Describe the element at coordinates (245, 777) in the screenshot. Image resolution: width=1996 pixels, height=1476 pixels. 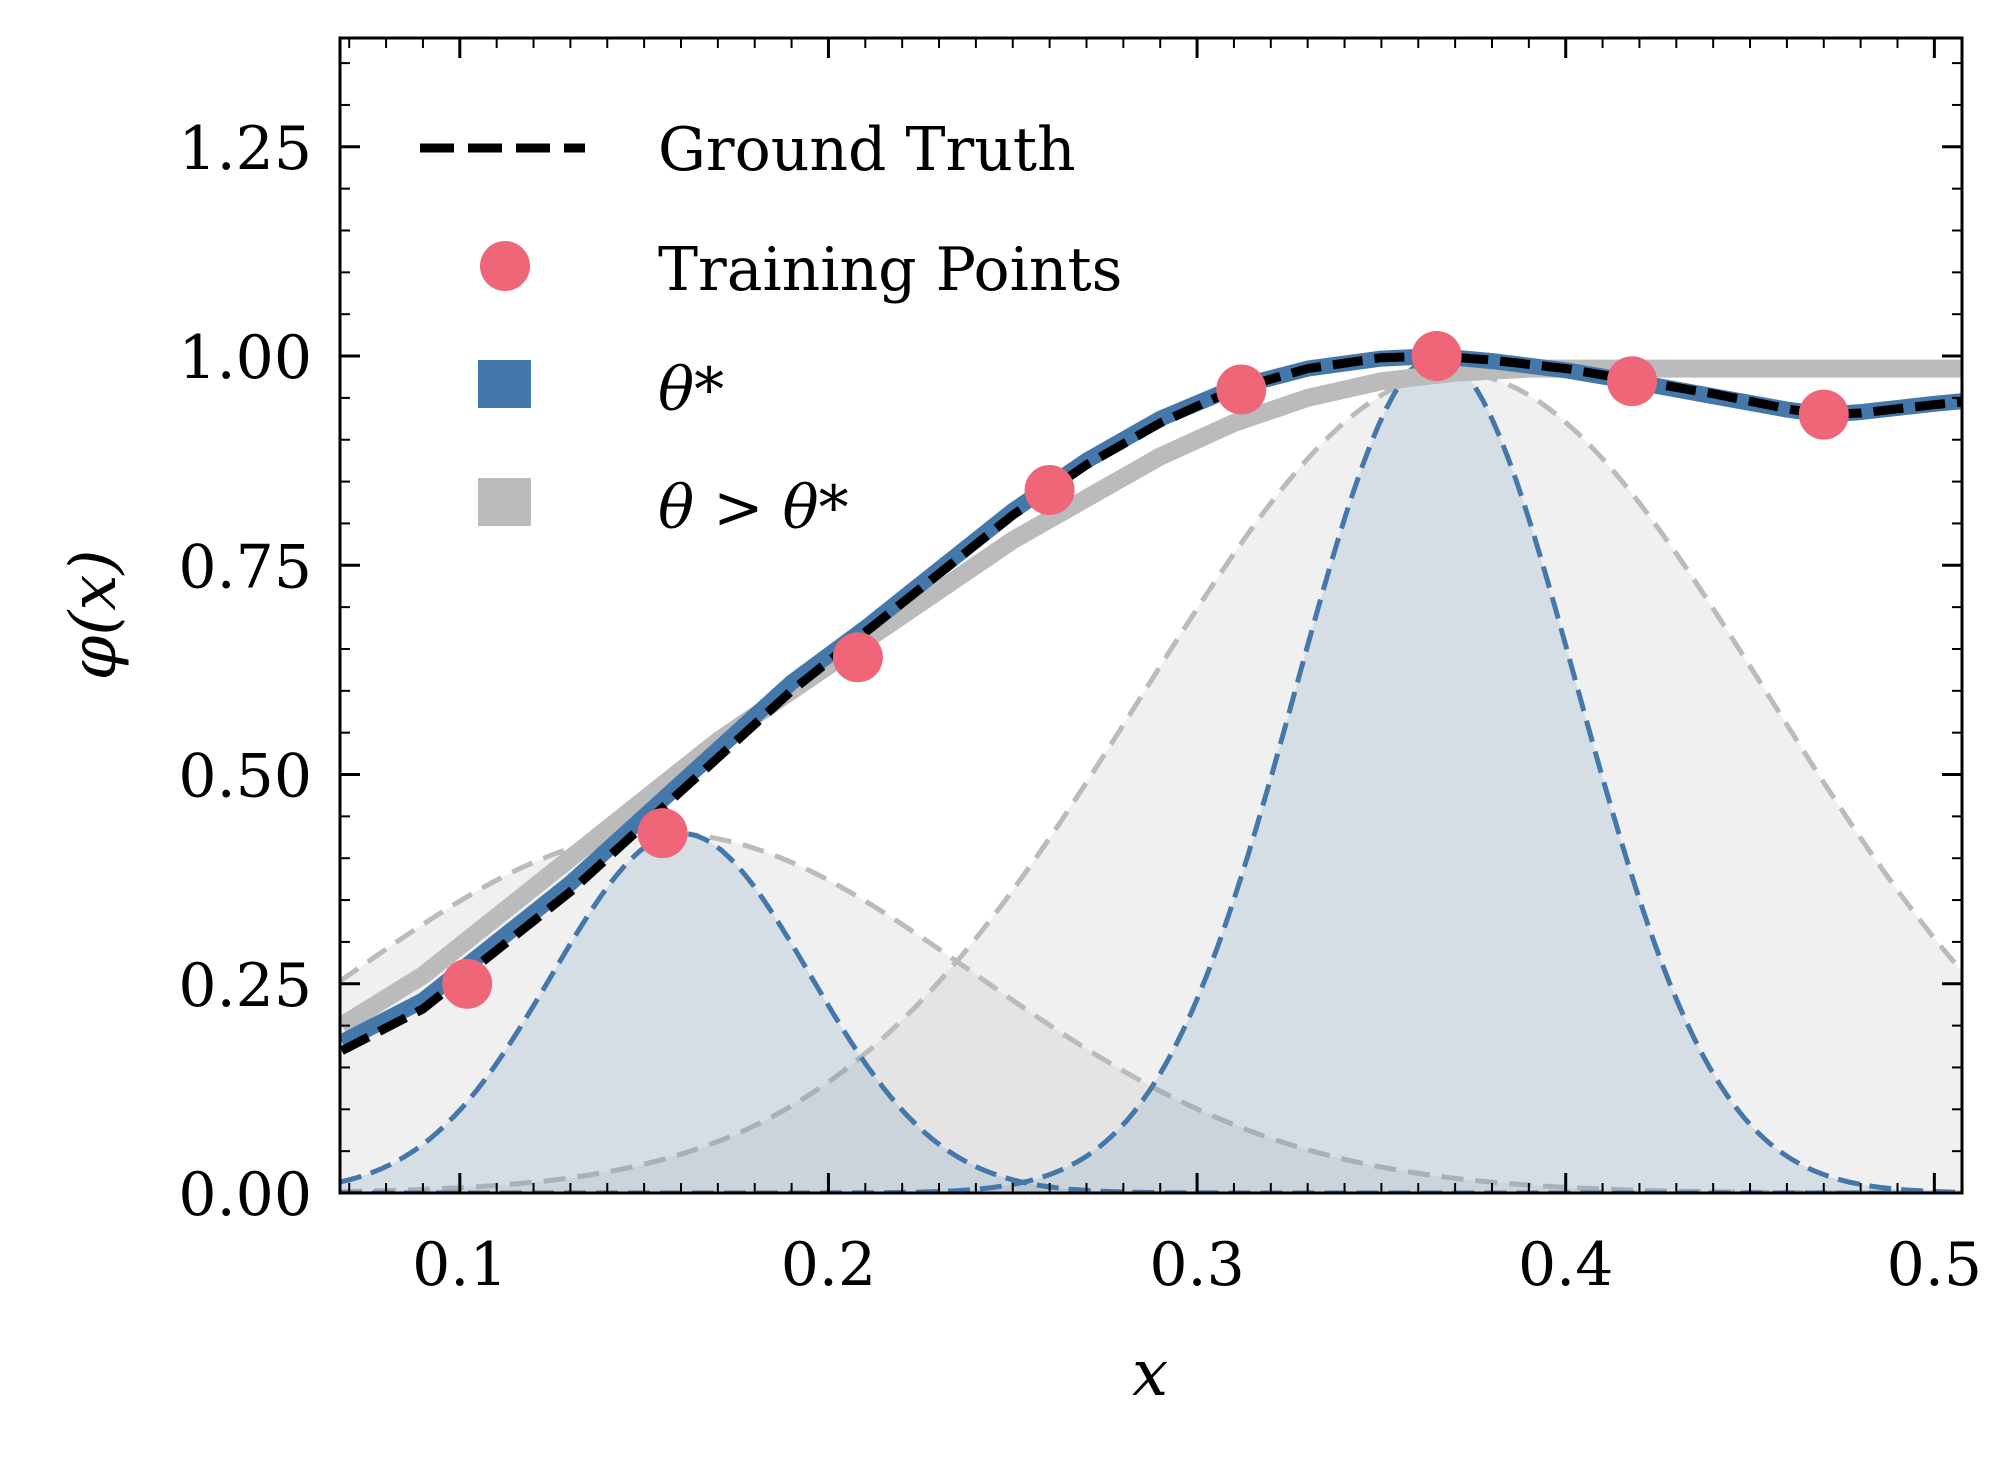
I see `y-tick-label: 0.50` at that location.